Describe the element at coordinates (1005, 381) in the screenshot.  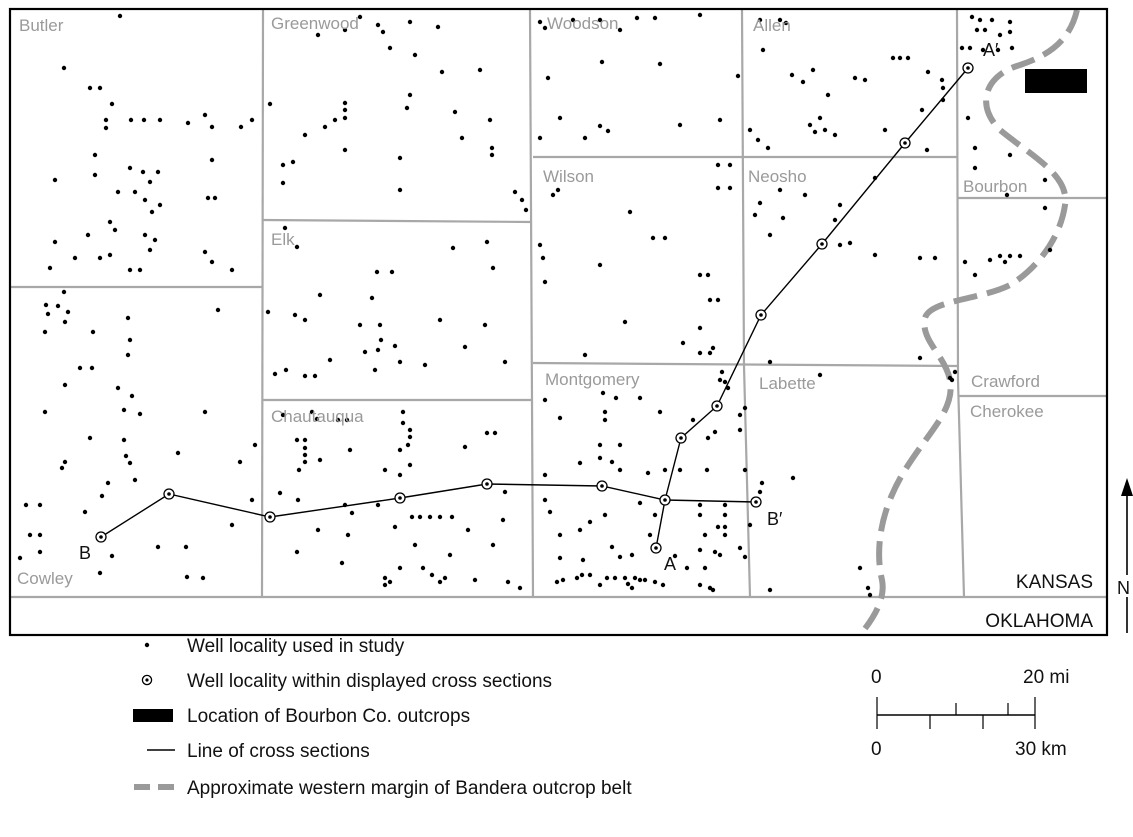
I see `county-label-crawford: Crawford` at that location.